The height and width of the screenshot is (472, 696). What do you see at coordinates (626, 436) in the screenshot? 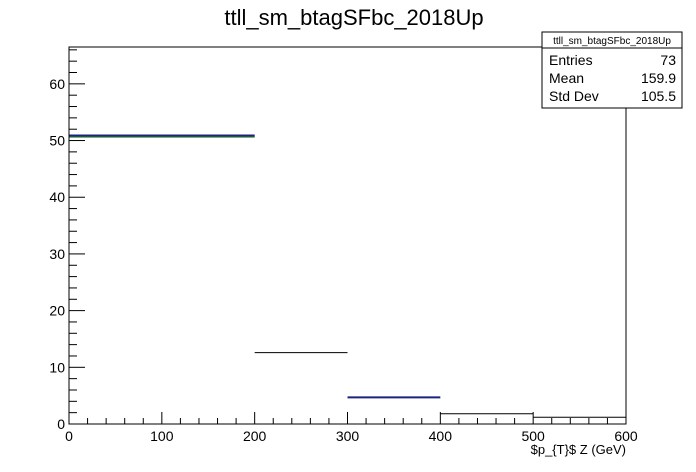
I see `x-tick-label: 600` at bounding box center [626, 436].